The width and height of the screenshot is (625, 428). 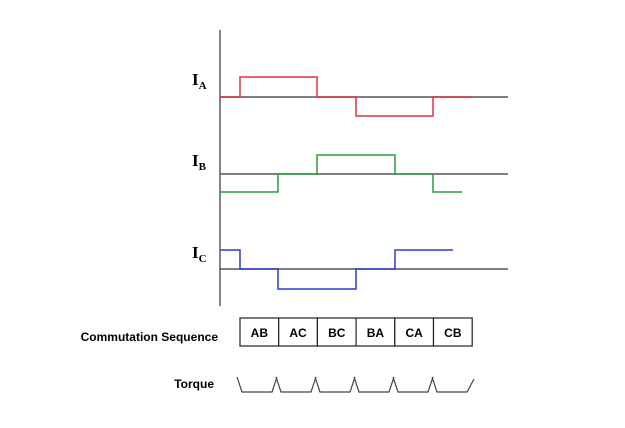 What do you see at coordinates (150, 337) in the screenshot?
I see `commutation-label: Commutation Sequence` at bounding box center [150, 337].